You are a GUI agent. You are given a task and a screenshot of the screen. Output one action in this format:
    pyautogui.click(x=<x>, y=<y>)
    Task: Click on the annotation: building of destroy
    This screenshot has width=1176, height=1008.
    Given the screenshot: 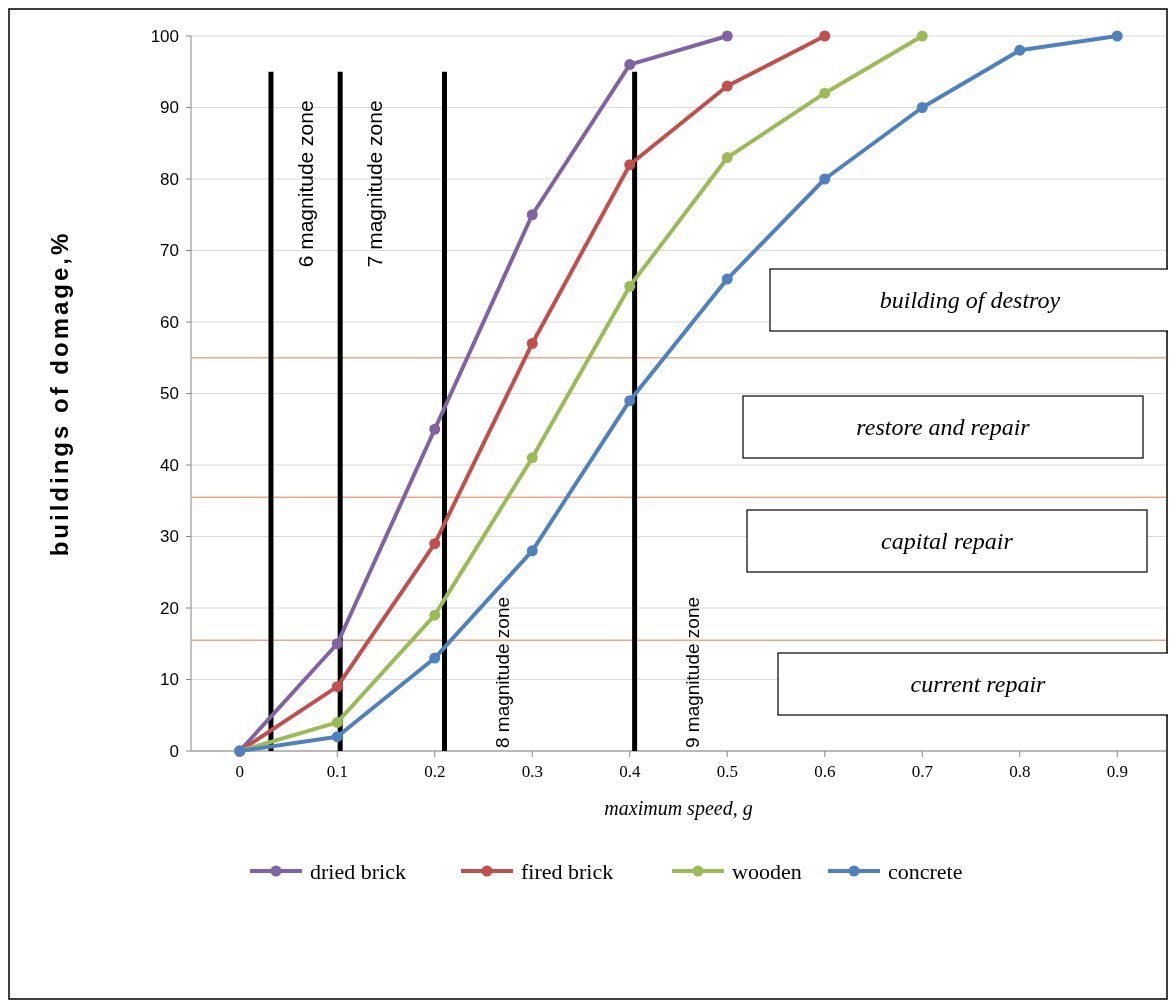 What is the action you would take?
    pyautogui.click(x=970, y=300)
    